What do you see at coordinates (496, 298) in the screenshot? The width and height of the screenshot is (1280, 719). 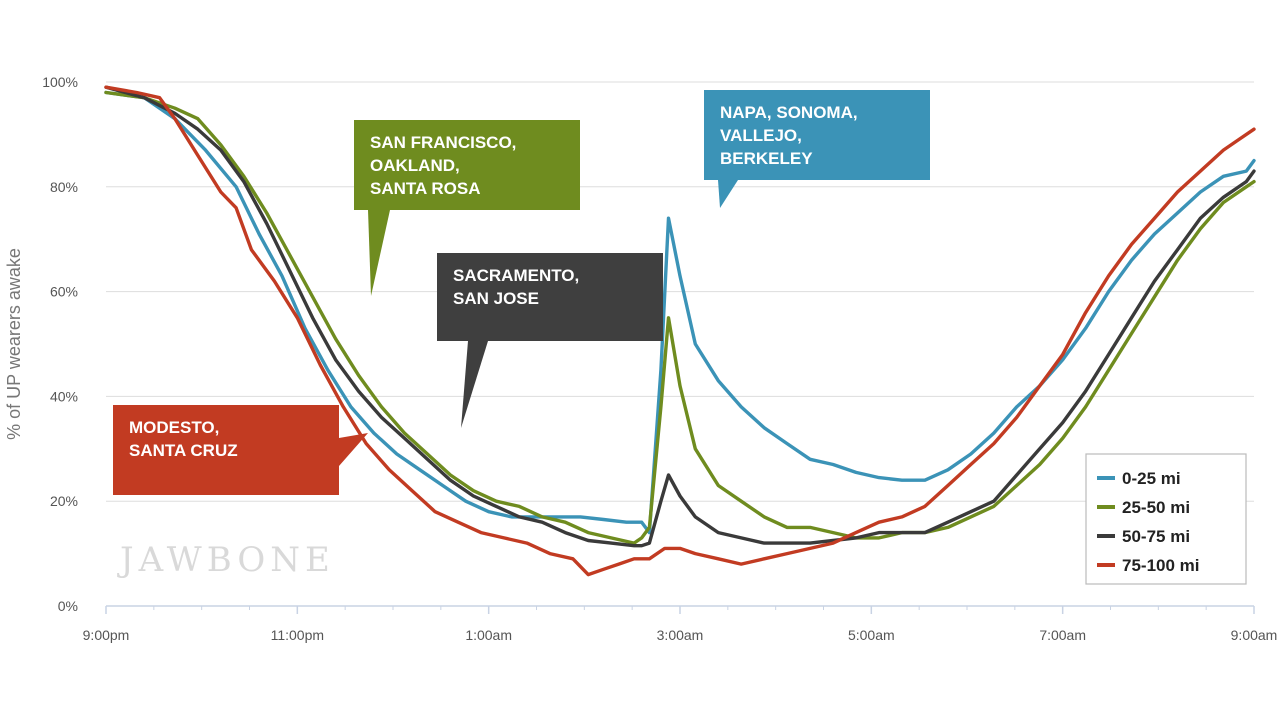 I see `callout-text: SAN JOSE` at bounding box center [496, 298].